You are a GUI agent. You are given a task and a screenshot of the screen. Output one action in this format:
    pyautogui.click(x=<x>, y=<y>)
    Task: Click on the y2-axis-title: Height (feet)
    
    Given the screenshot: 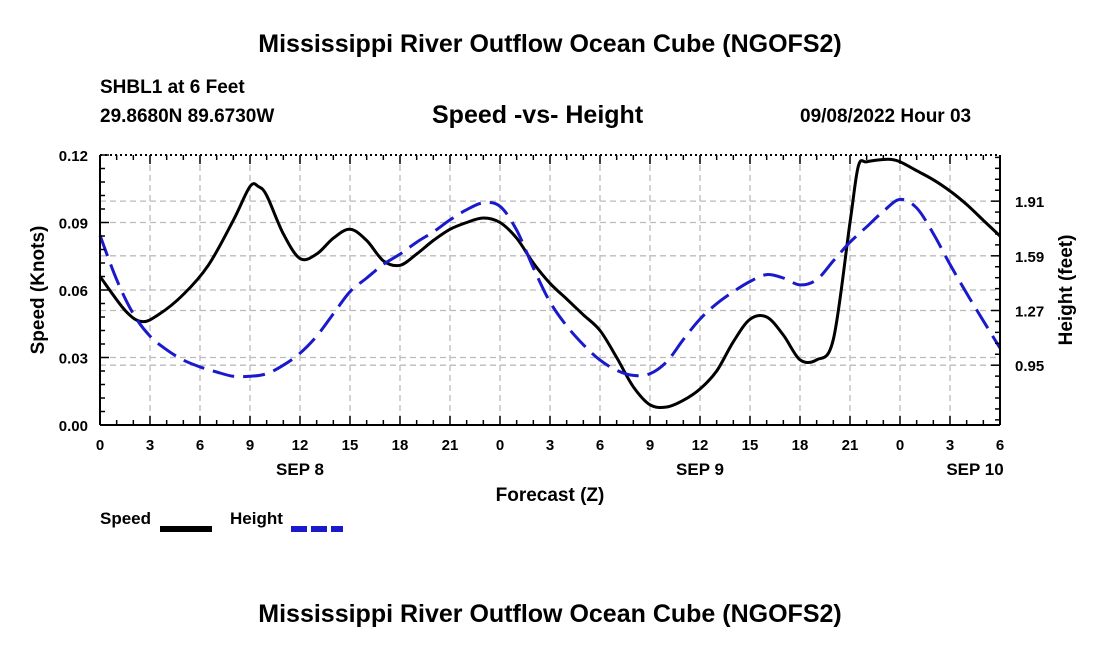 What is the action you would take?
    pyautogui.click(x=1066, y=290)
    